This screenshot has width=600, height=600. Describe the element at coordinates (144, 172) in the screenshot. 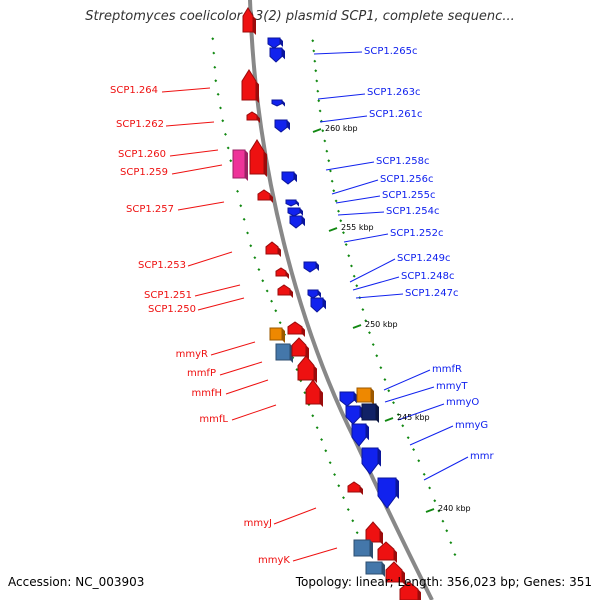

I see `gene-label-scp1-259: SCP1.259` at that location.